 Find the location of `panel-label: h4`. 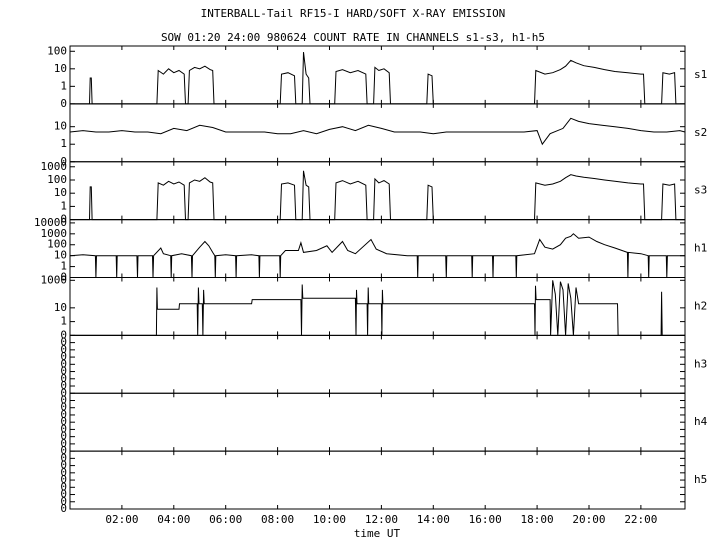

panel-label: h4 is located at coordinates (701, 421).